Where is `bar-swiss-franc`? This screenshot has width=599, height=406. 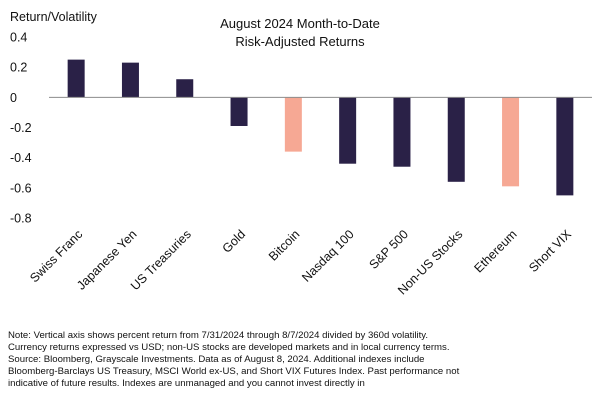 bar-swiss-franc is located at coordinates (76, 78).